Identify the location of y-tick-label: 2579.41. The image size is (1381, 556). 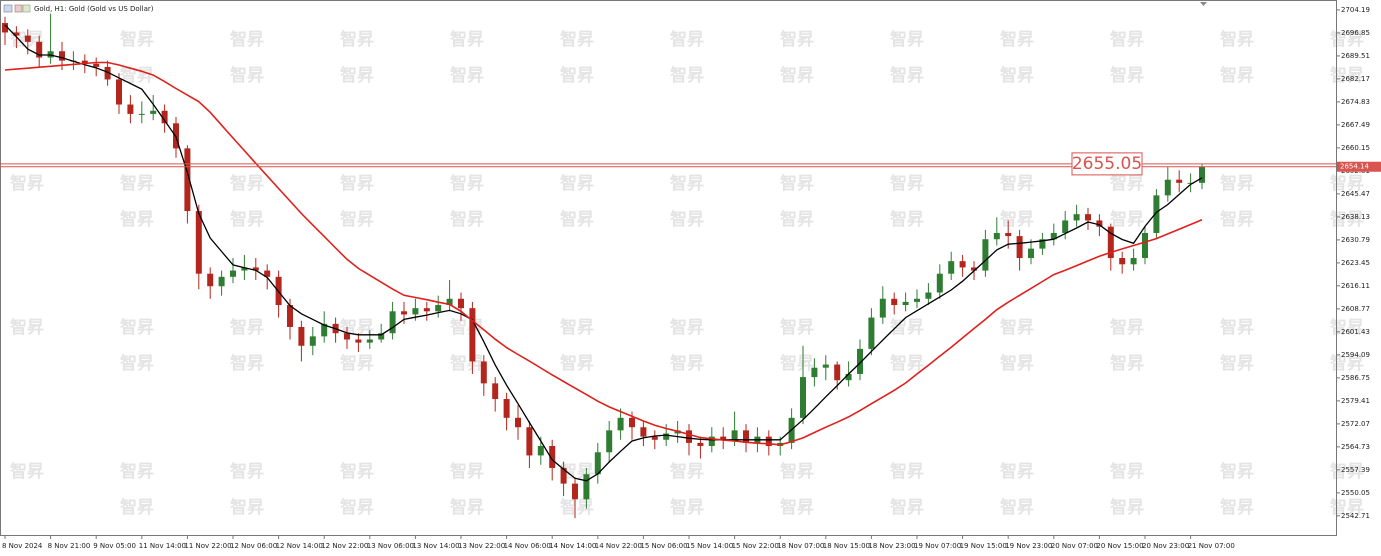
(1355, 401).